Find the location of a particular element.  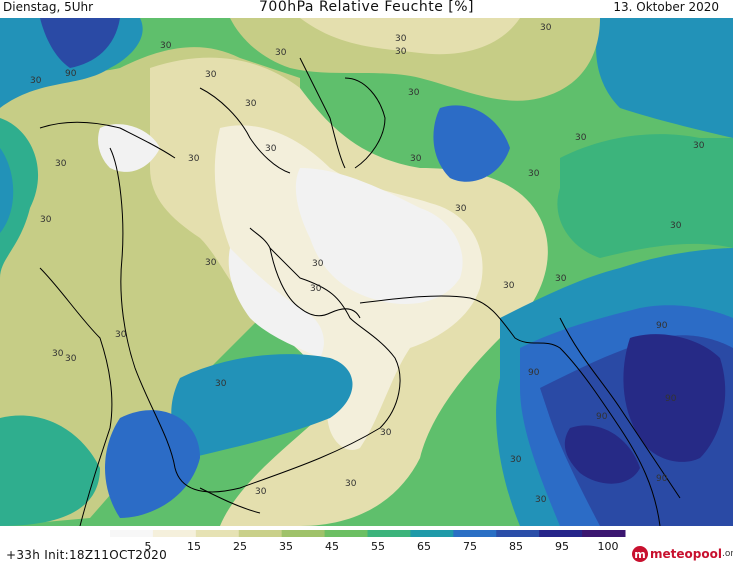

colorbar-label: 65 is located at coordinates (424, 546).